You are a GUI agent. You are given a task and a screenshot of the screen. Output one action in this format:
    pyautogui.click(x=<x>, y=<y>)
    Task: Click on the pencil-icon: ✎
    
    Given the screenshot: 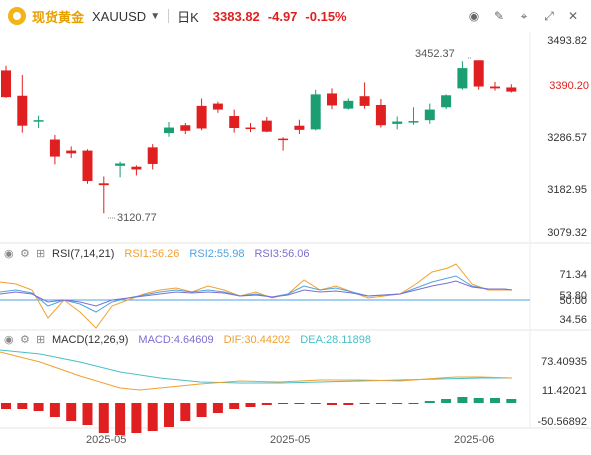 What is the action you would take?
    pyautogui.click(x=499, y=16)
    